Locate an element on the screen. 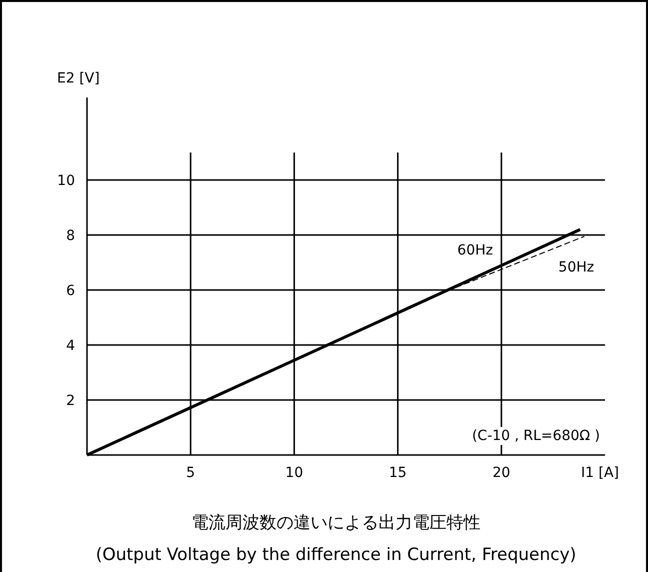 This screenshot has height=572, width=648. x-tick-label: 20 is located at coordinates (501, 473).